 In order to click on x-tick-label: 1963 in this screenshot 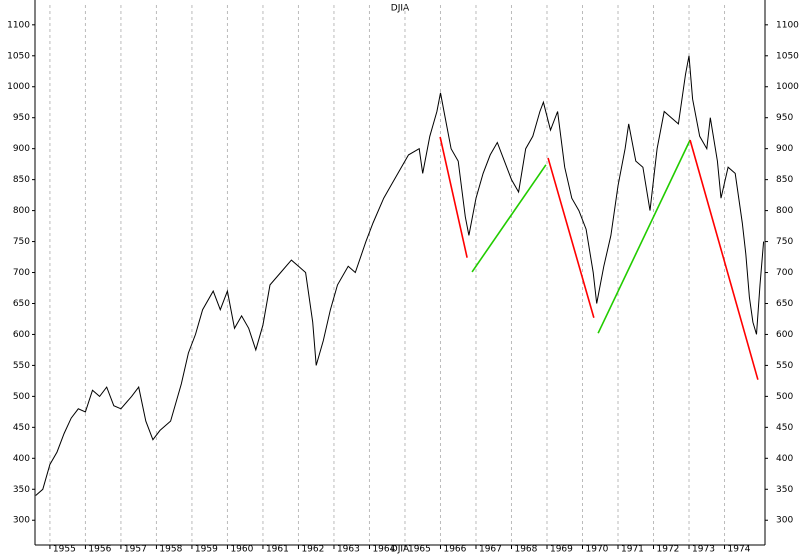, I will do `click(348, 550)`.